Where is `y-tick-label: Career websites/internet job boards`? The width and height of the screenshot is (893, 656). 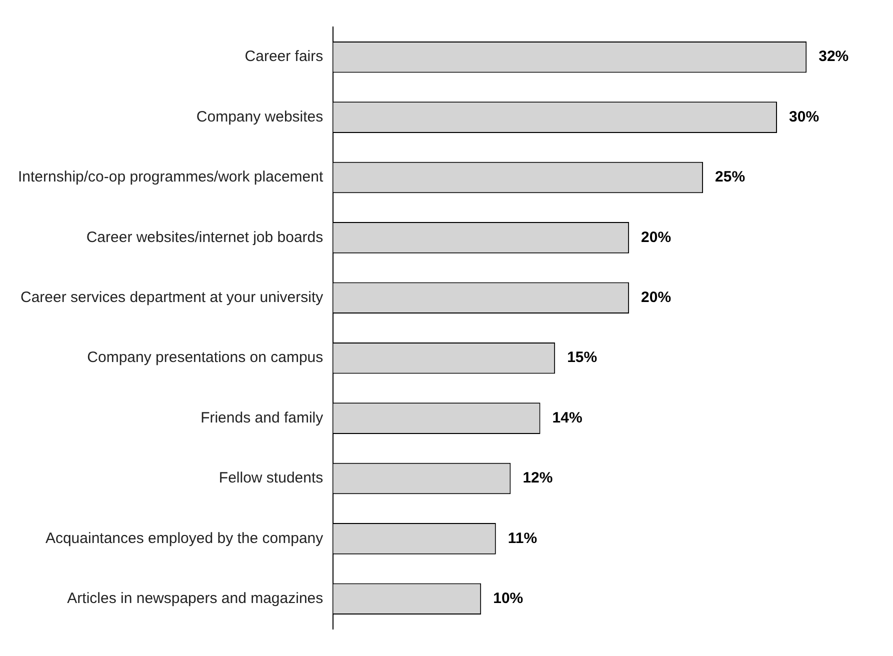 y-tick-label: Career websites/internet job boards is located at coordinates (205, 237).